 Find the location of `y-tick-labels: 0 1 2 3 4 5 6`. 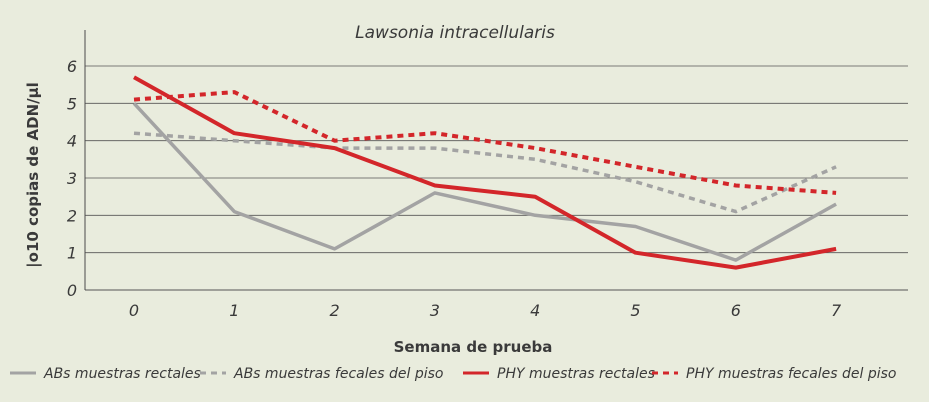

y-tick-labels: 0 1 2 3 4 5 6 is located at coordinates (72, 178).